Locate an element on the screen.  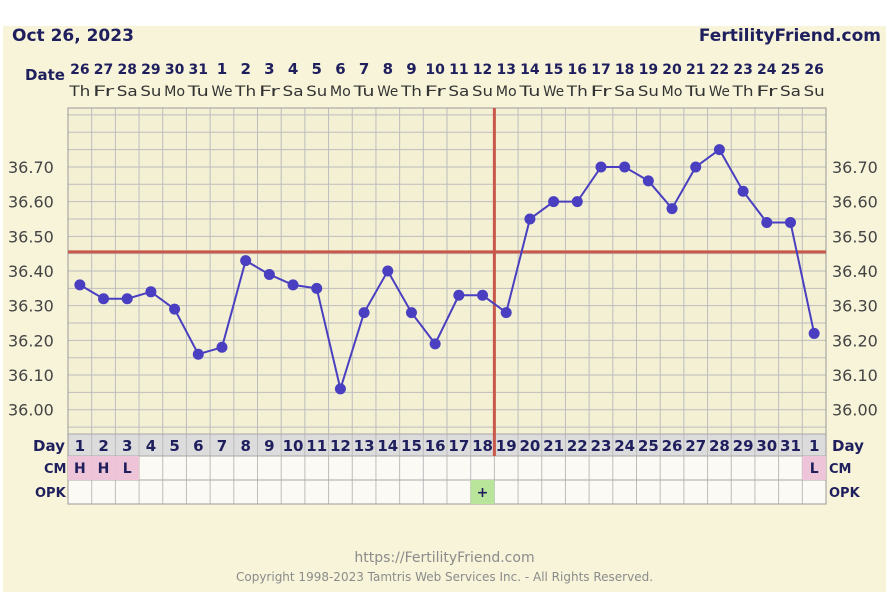
opk-row-label-right: OPK is located at coordinates (845, 493).